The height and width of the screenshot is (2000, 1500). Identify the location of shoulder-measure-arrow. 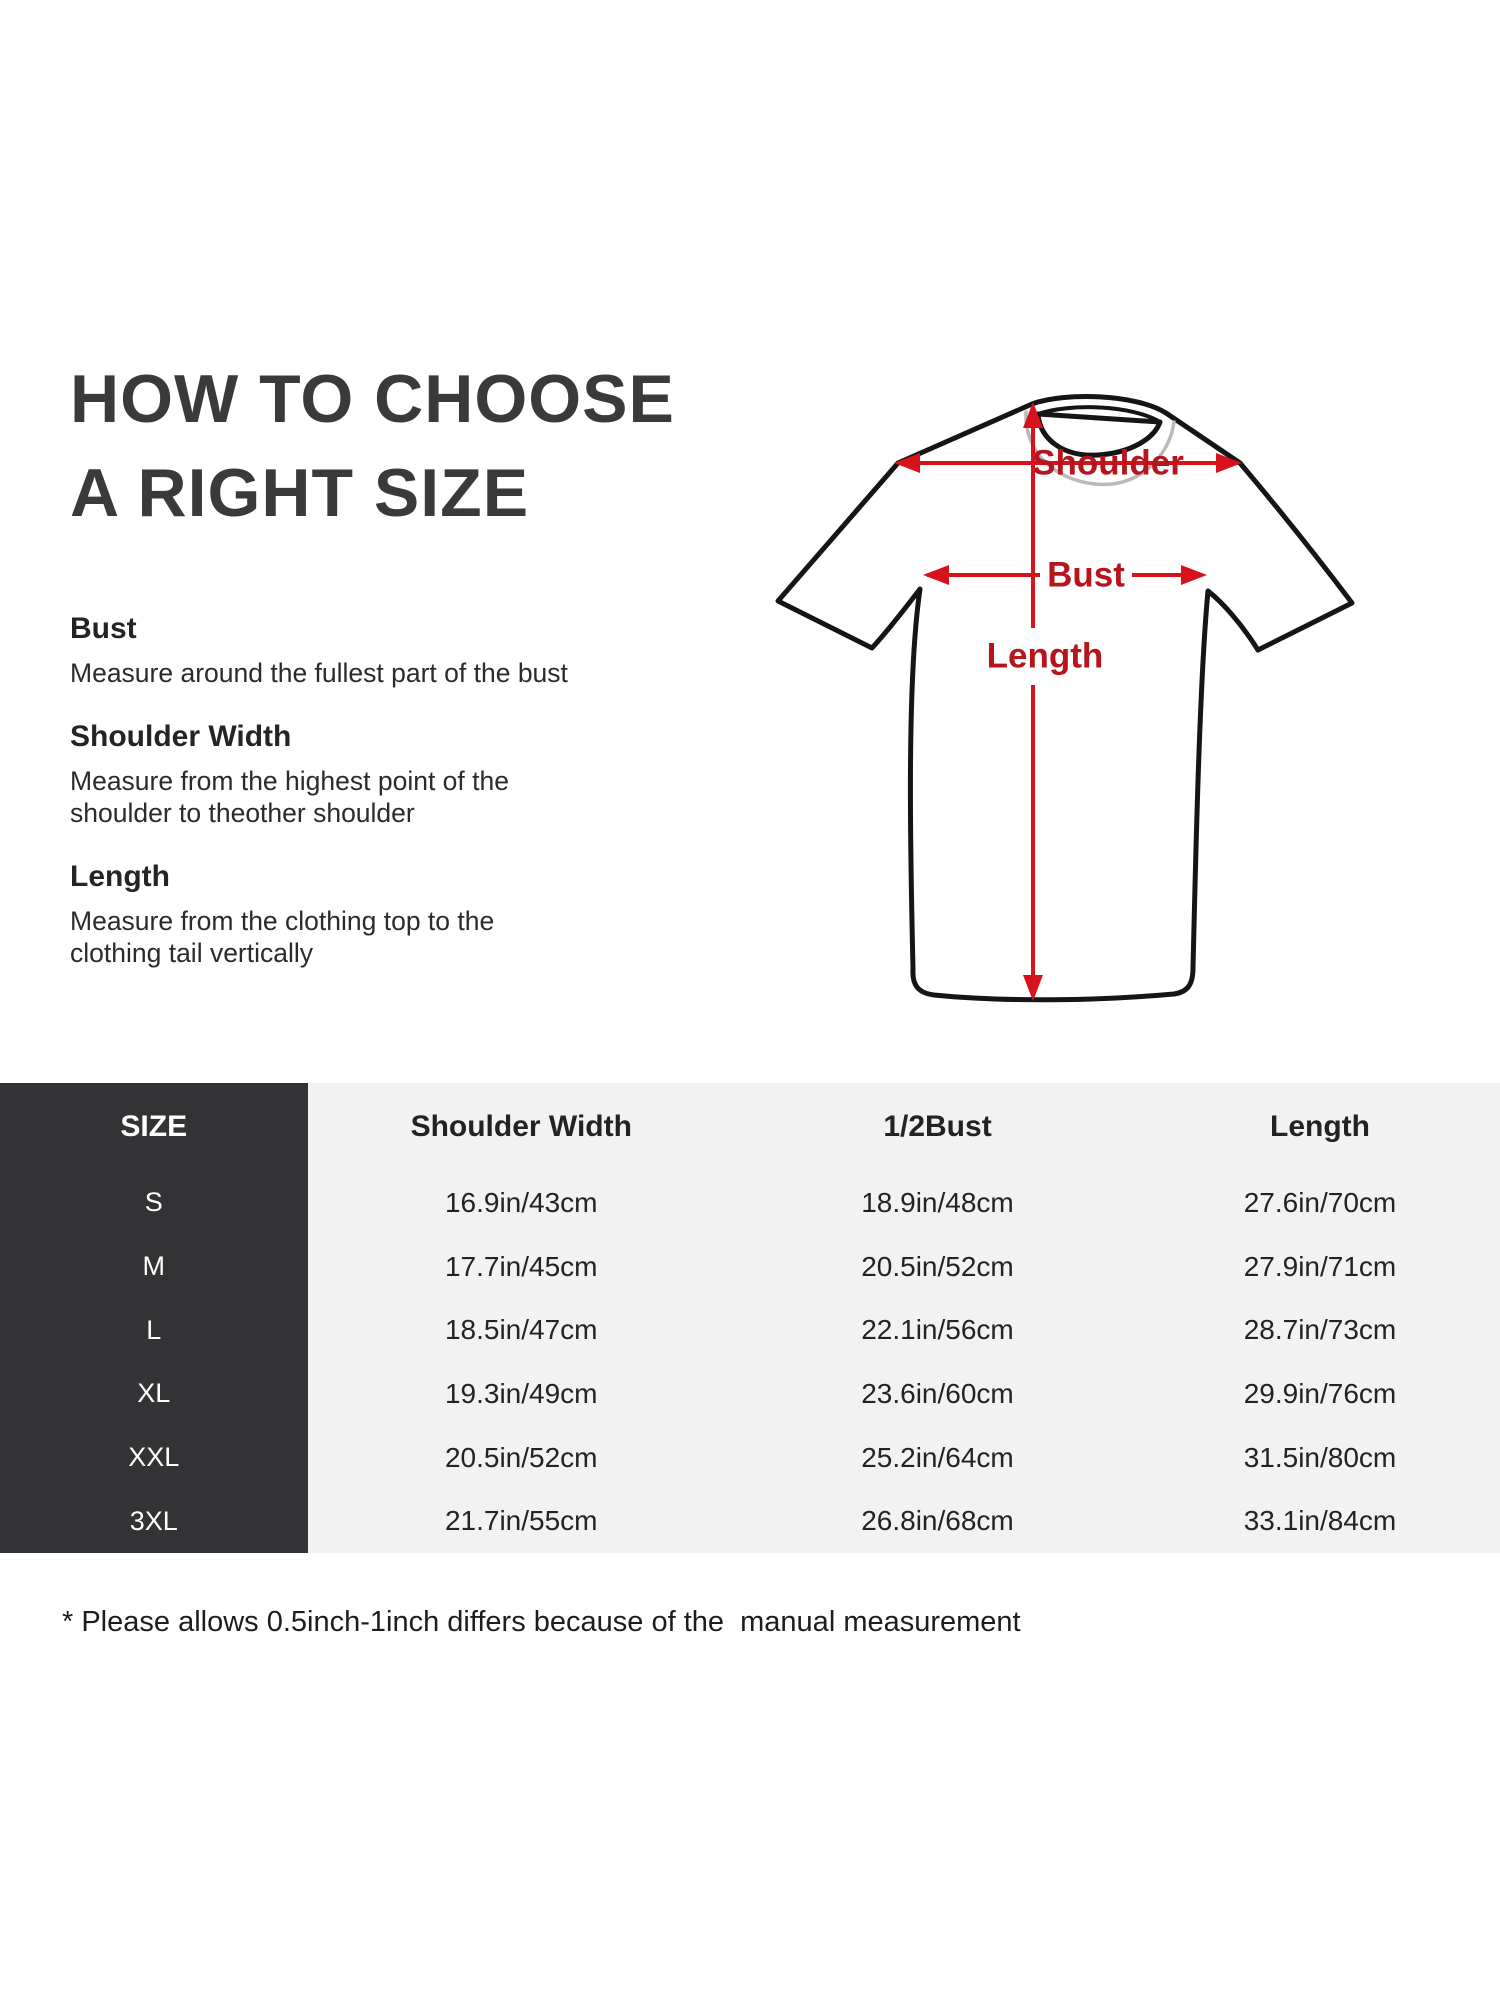
(1068, 463).